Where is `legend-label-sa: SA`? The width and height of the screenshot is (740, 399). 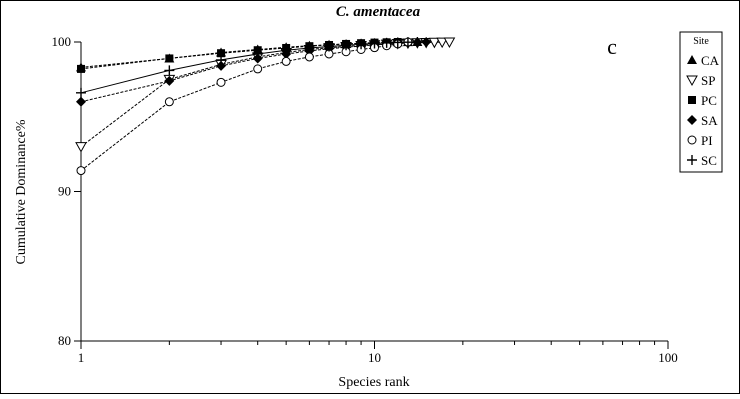
legend-label-sa: SA is located at coordinates (709, 120).